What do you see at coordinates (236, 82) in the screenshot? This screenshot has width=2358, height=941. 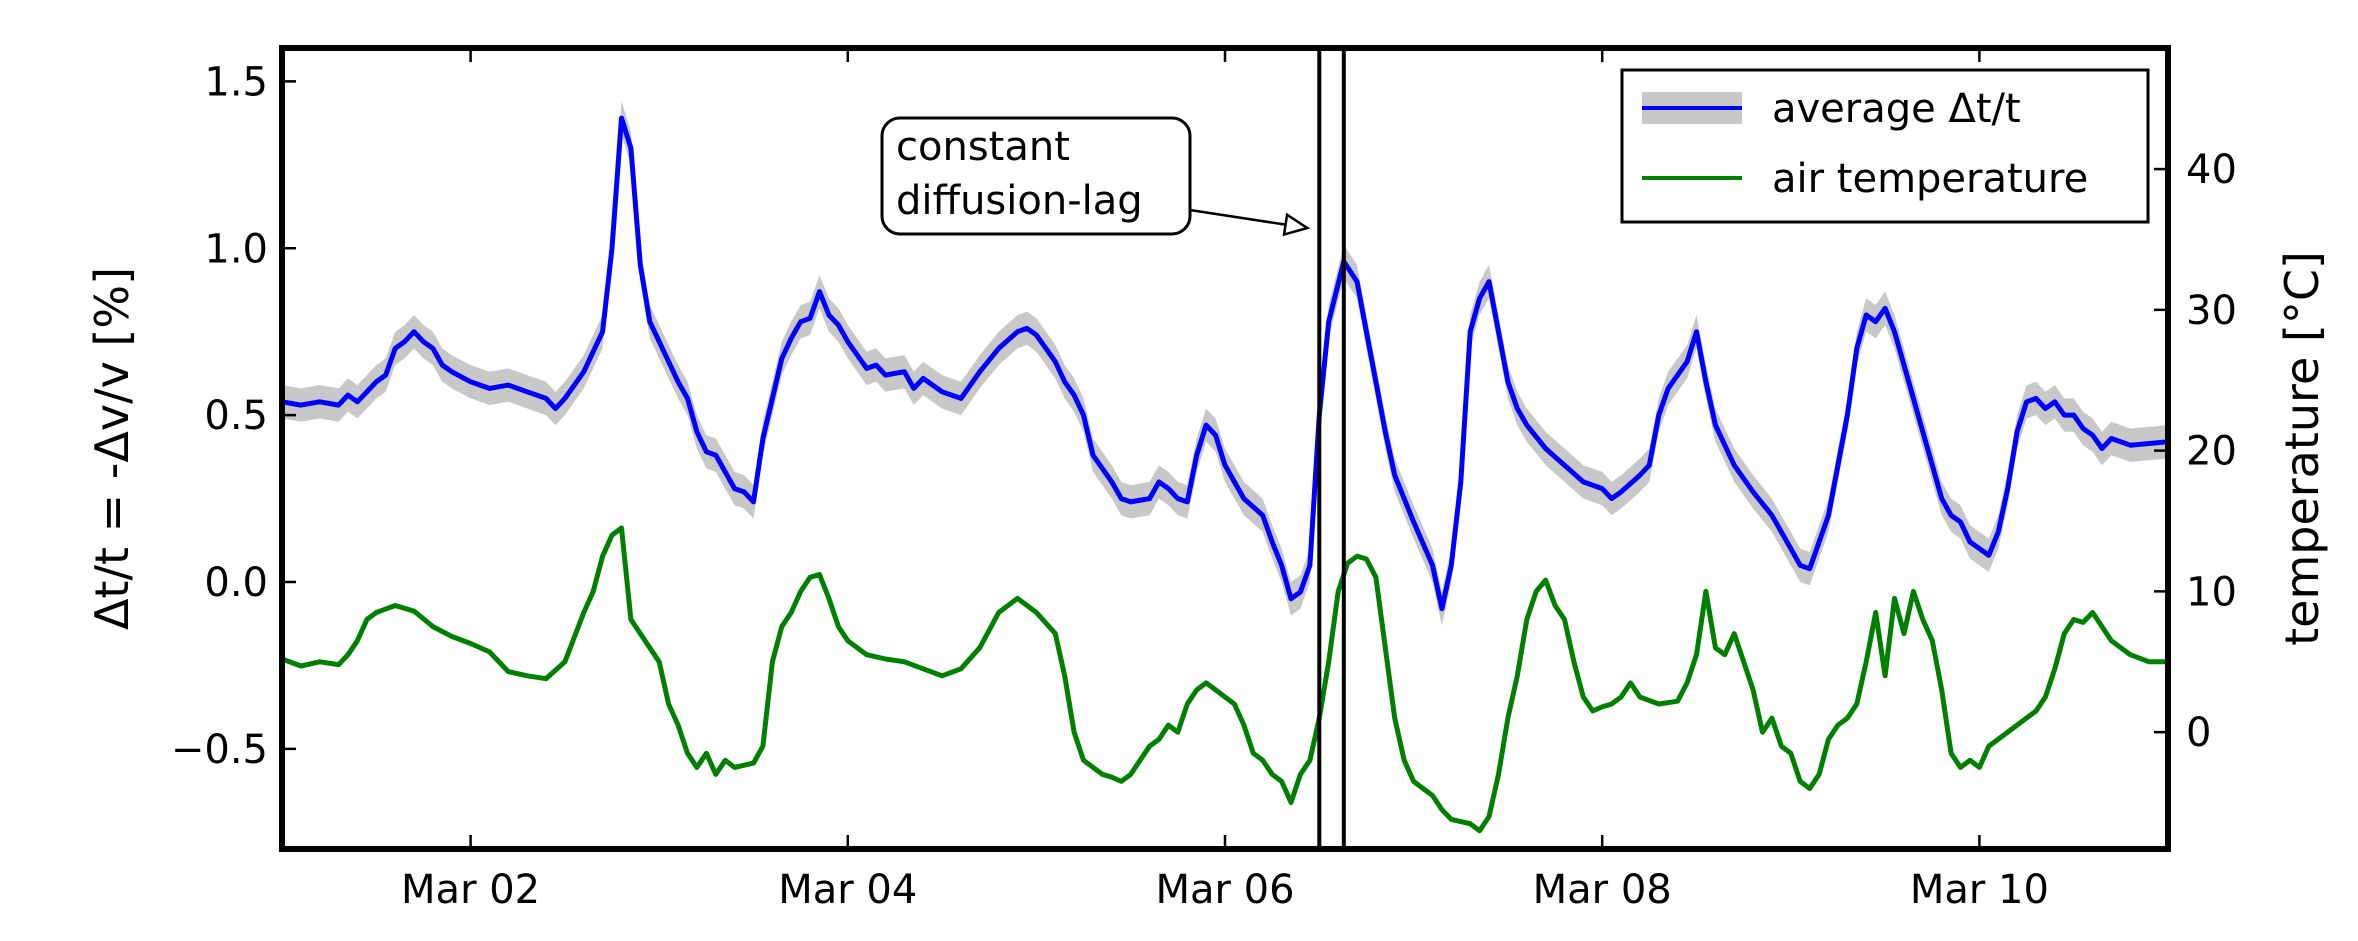 I see `y-tick-label-left: 1.5` at bounding box center [236, 82].